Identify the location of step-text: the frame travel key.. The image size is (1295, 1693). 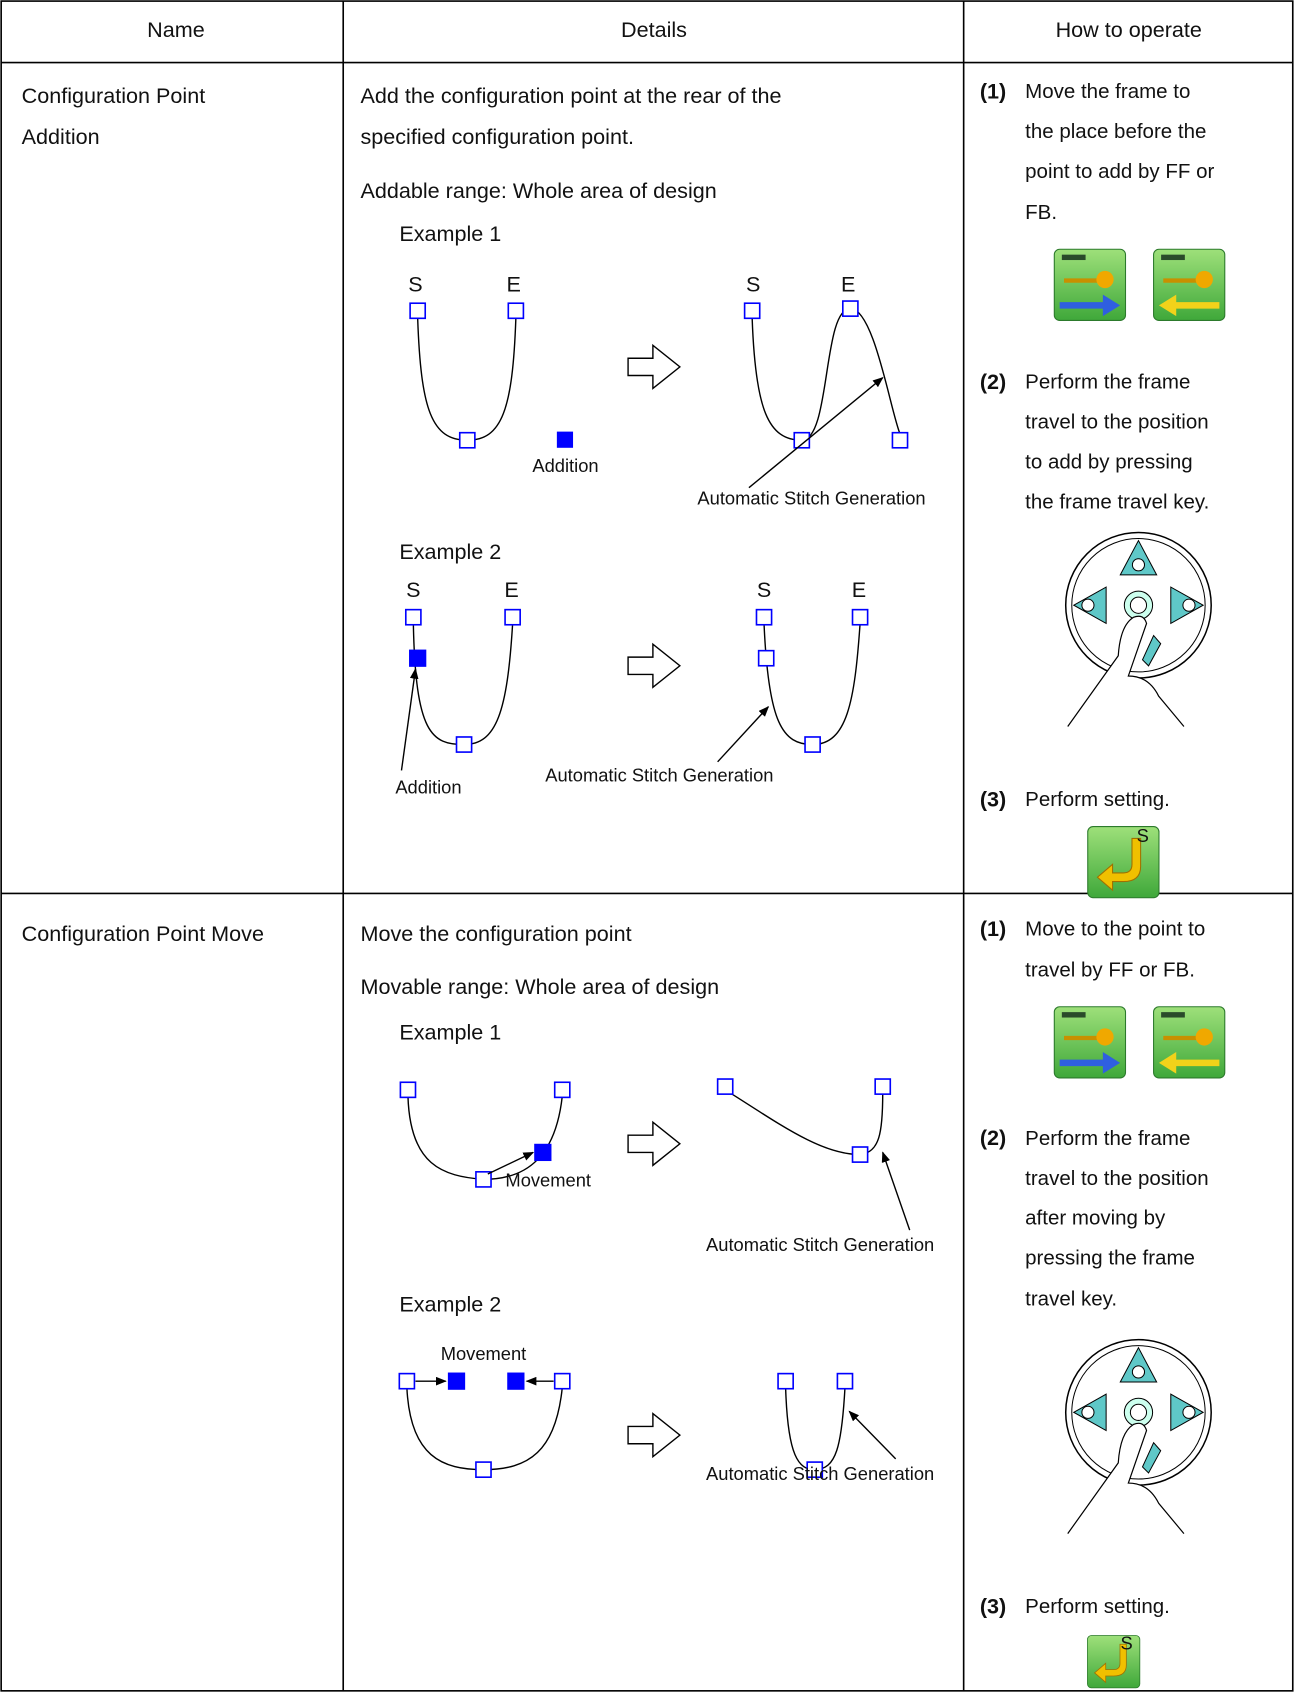
(1117, 501).